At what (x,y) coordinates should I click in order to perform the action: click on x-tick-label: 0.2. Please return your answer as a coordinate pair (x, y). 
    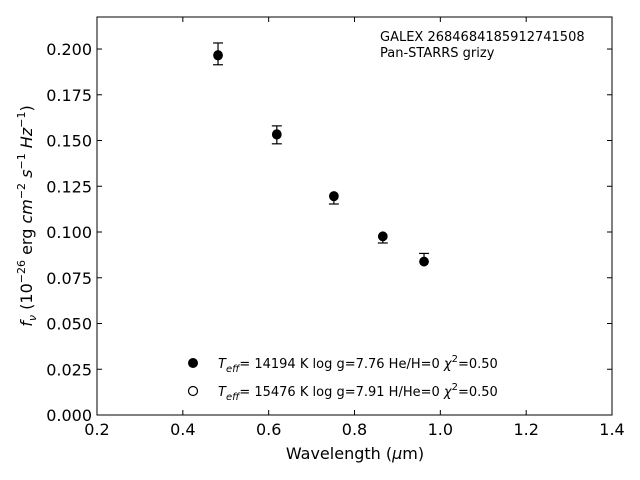
    Looking at the image, I should click on (96, 429).